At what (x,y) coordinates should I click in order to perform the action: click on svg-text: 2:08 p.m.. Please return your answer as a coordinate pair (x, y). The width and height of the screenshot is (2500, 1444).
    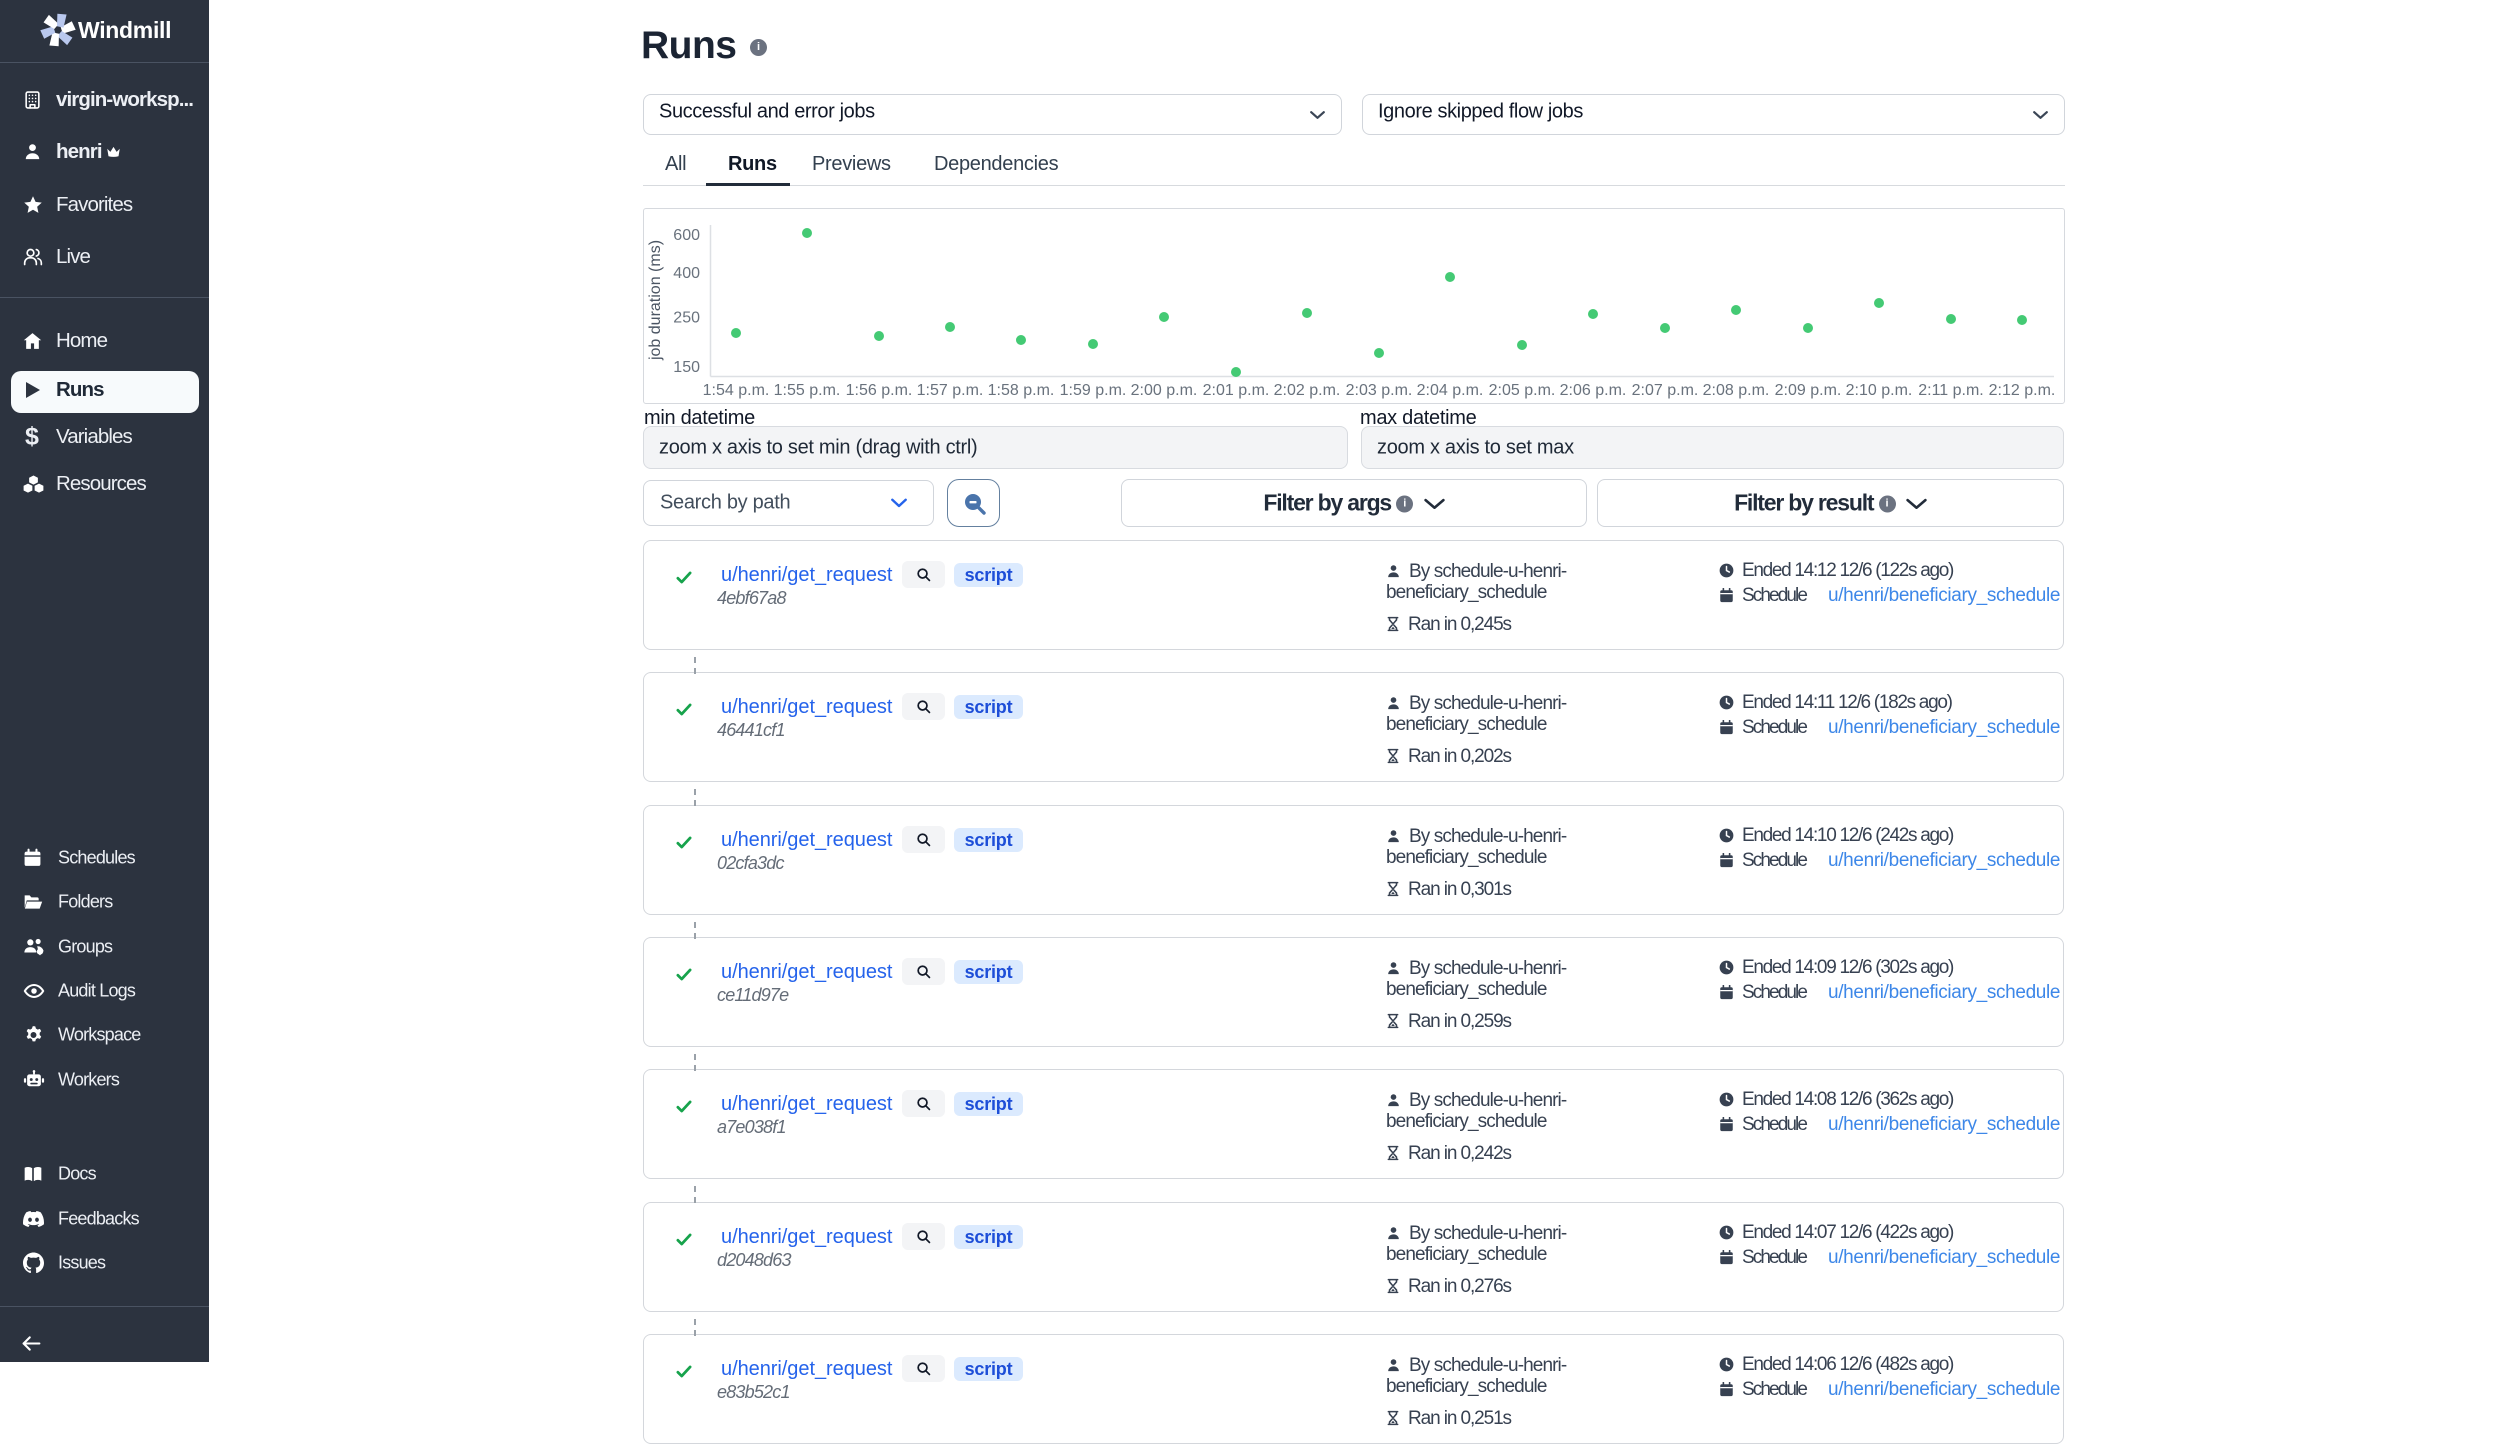
    Looking at the image, I should click on (1736, 390).